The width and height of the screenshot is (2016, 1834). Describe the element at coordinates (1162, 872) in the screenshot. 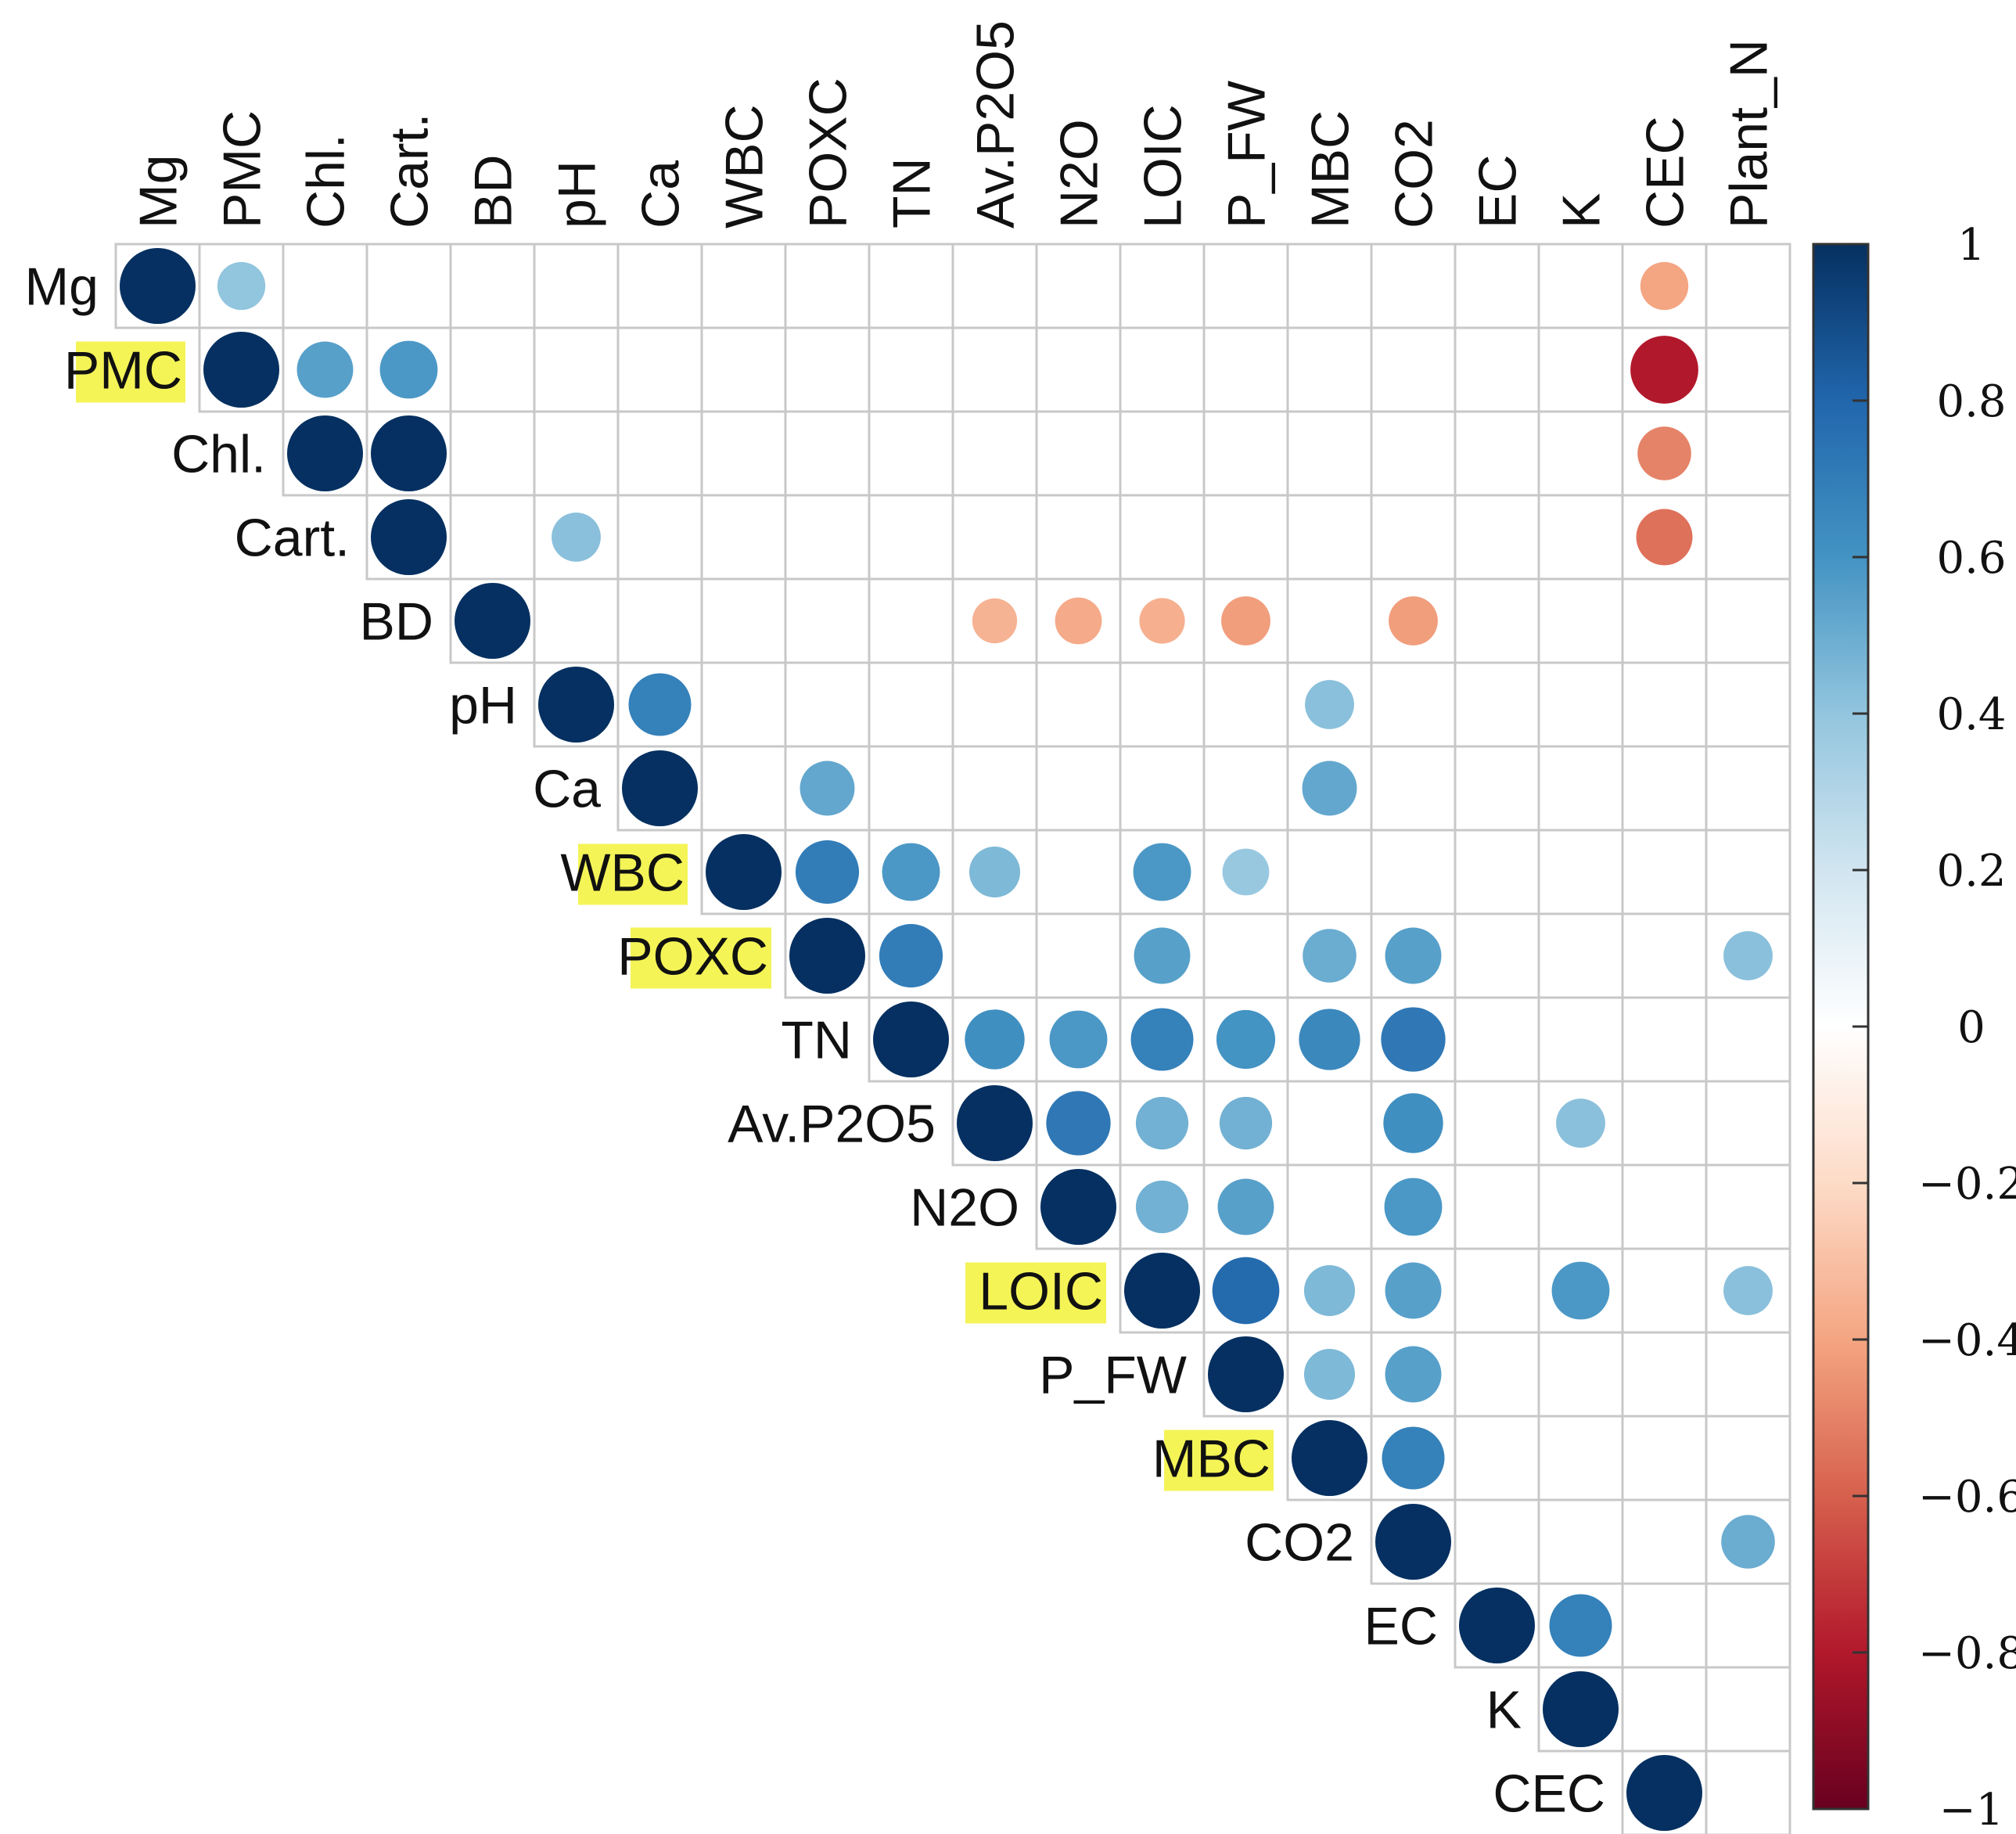

I see `corr-circle-wbc-loic` at that location.